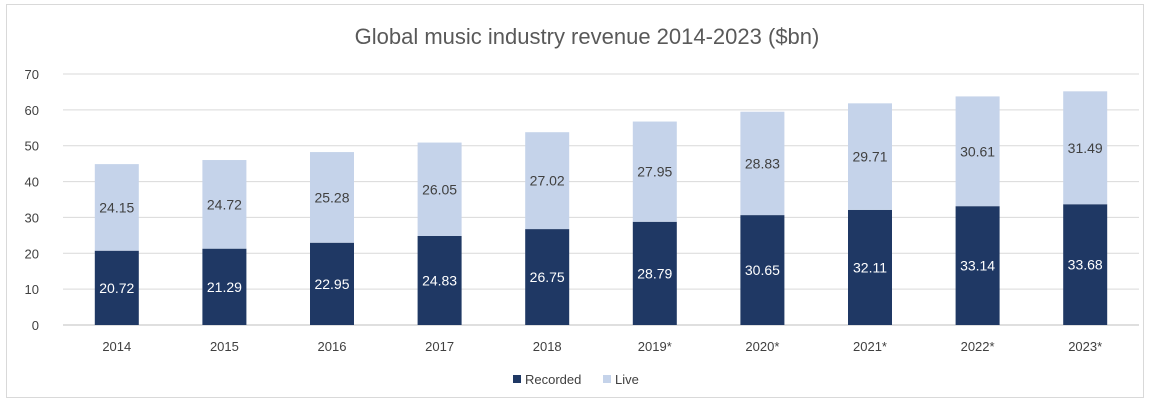  Describe the element at coordinates (870, 346) in the screenshot. I see `x-tick-label: 2021*` at that location.